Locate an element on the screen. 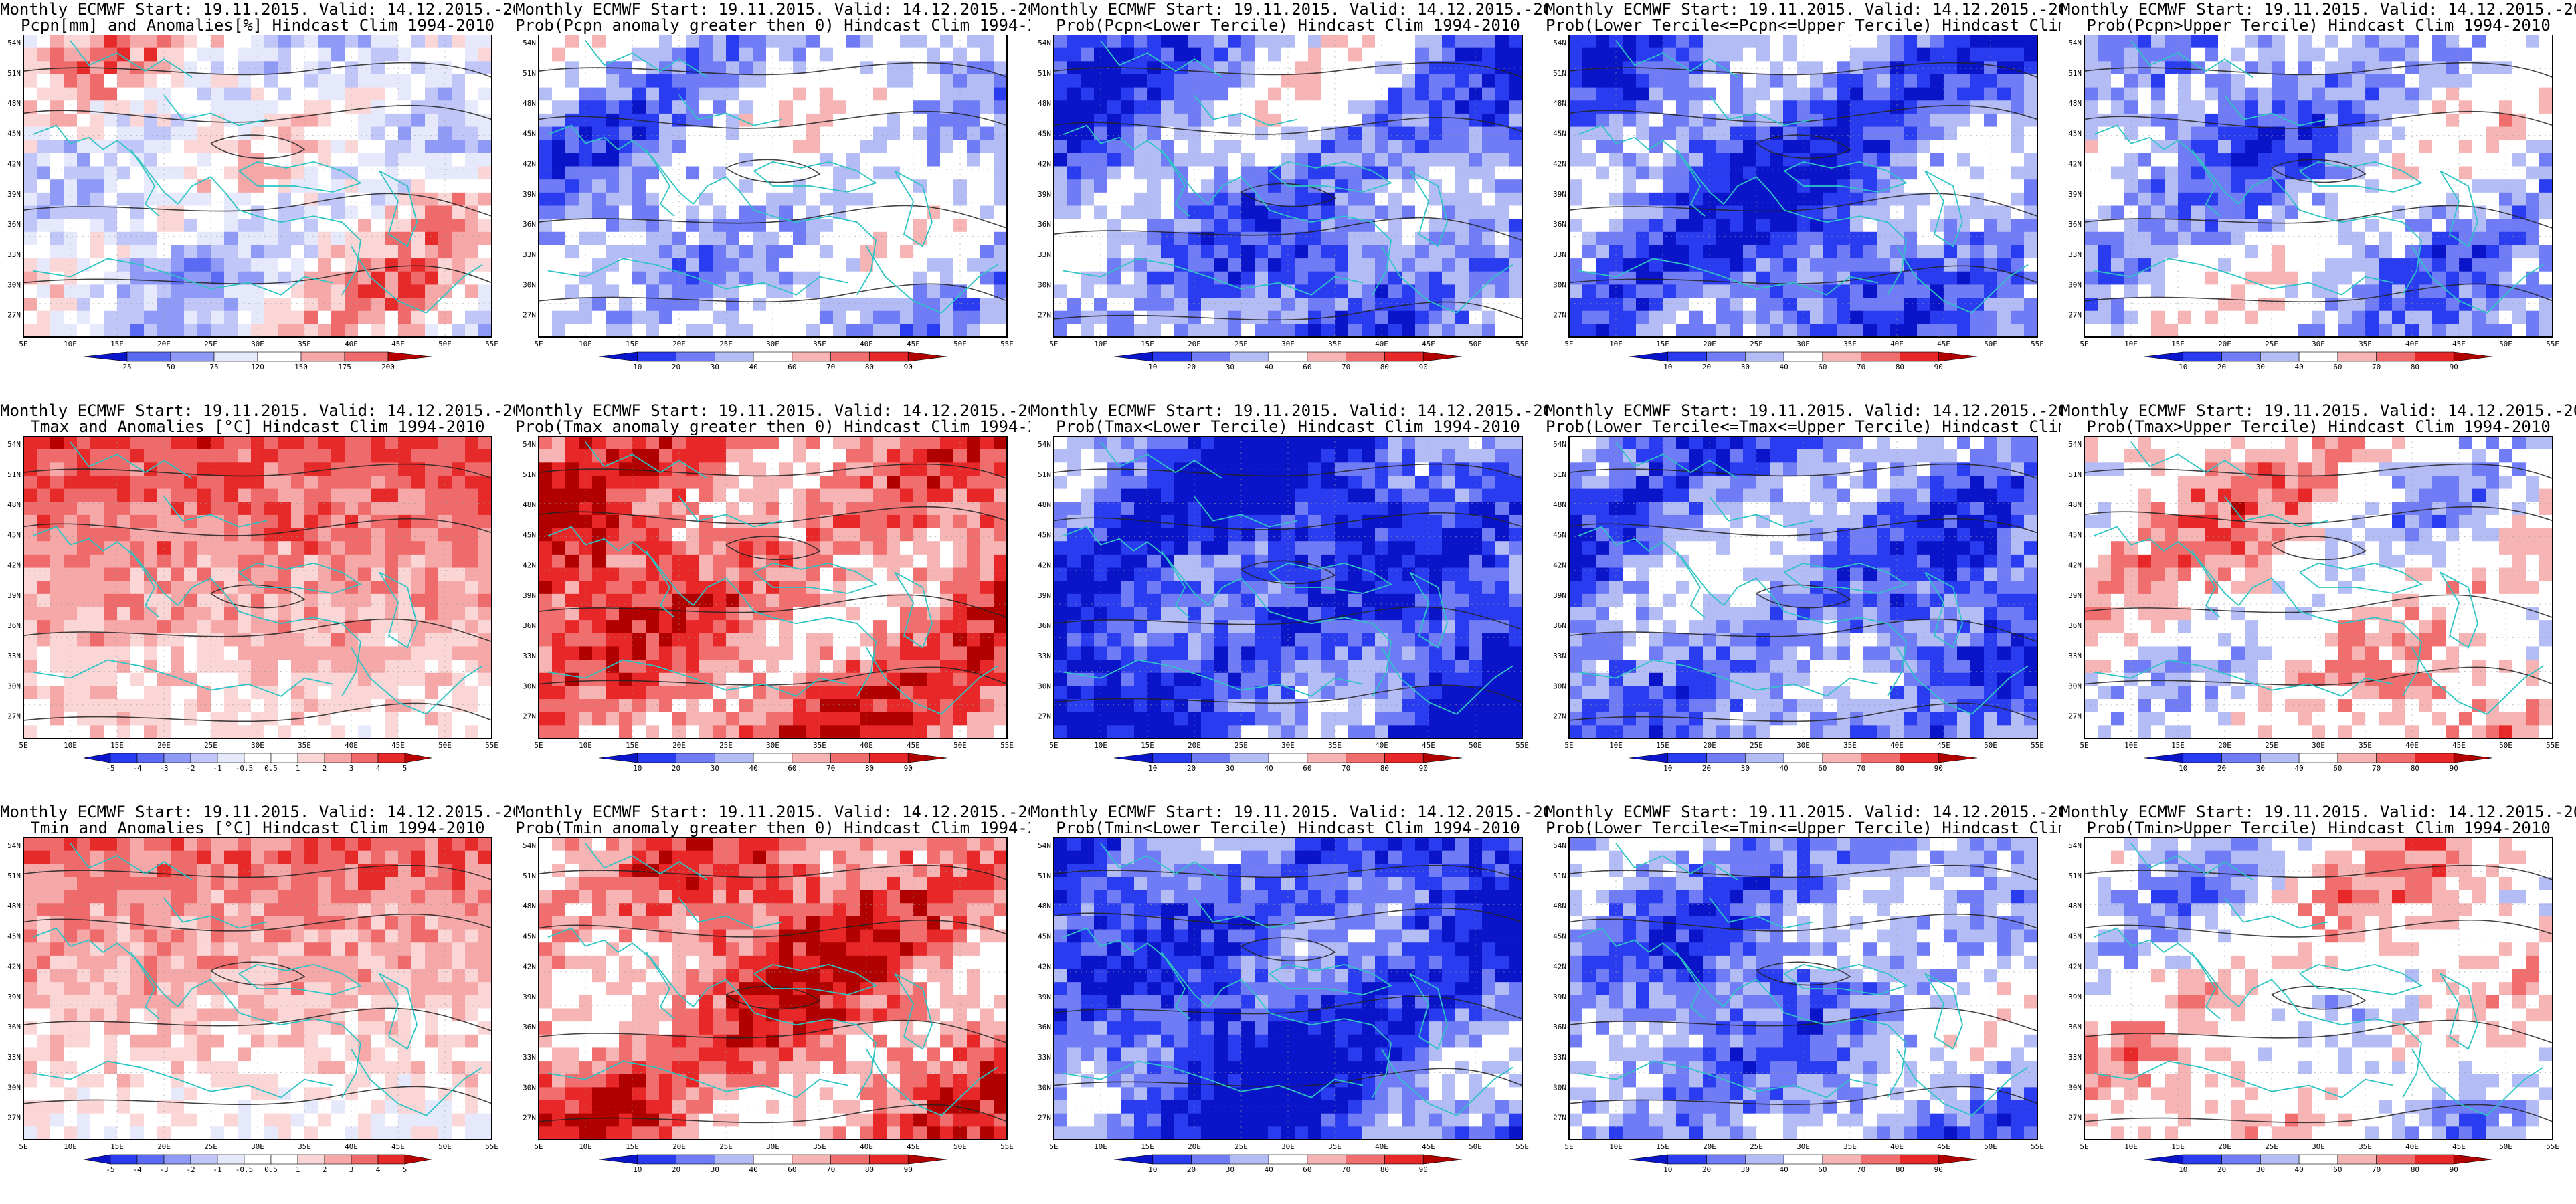  lat-label: 36N is located at coordinates (1560, 1027).